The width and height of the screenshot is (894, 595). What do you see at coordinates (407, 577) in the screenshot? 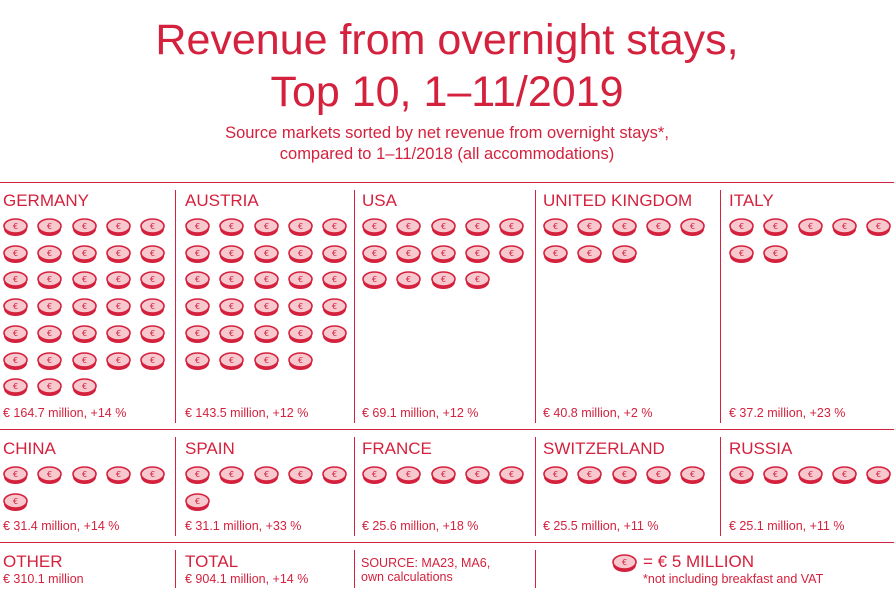
I see `source-line-2: own calculations` at bounding box center [407, 577].